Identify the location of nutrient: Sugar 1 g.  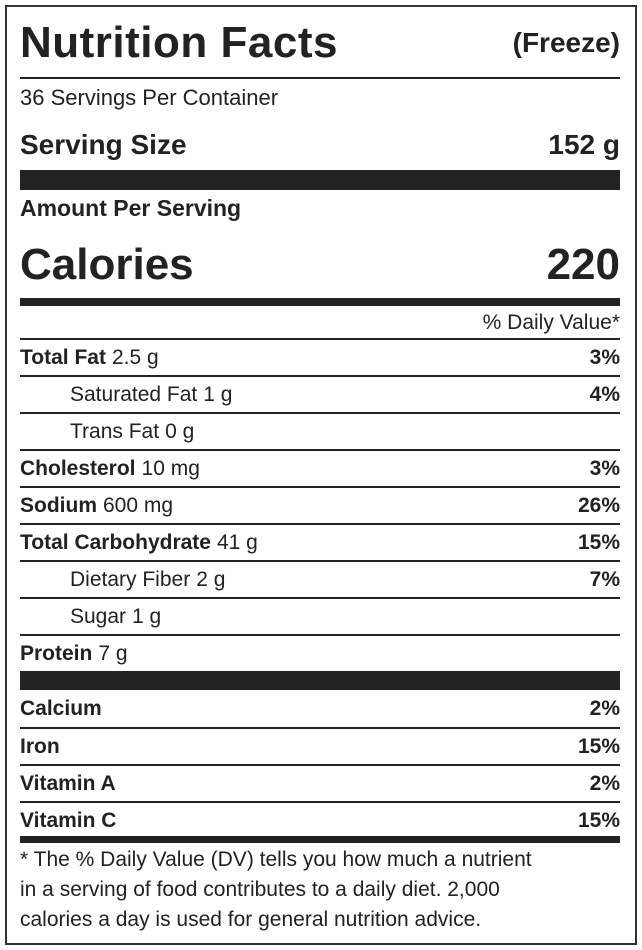
(90, 617).